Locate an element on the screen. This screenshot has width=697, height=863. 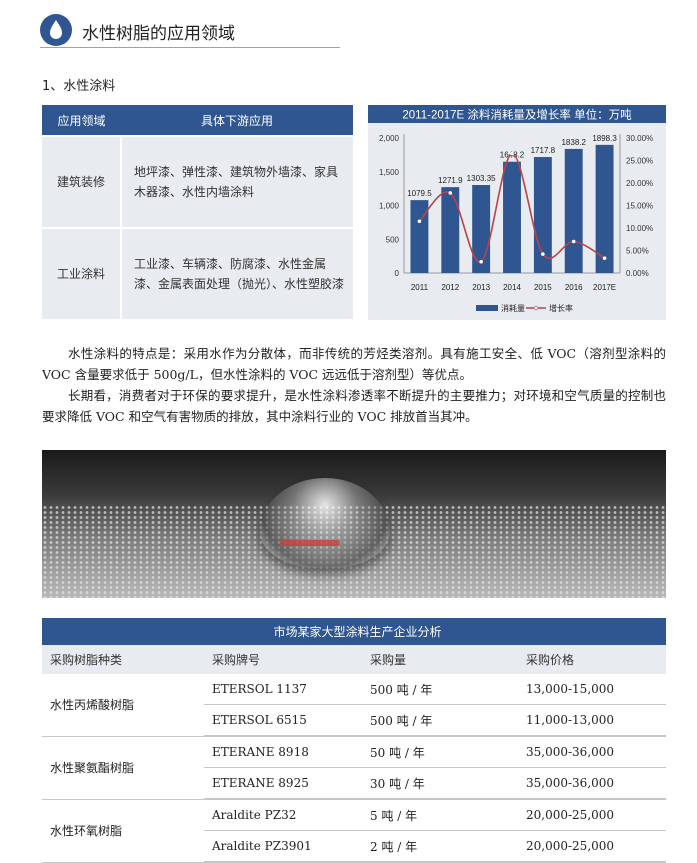
category-label: 2015 is located at coordinates (543, 287).